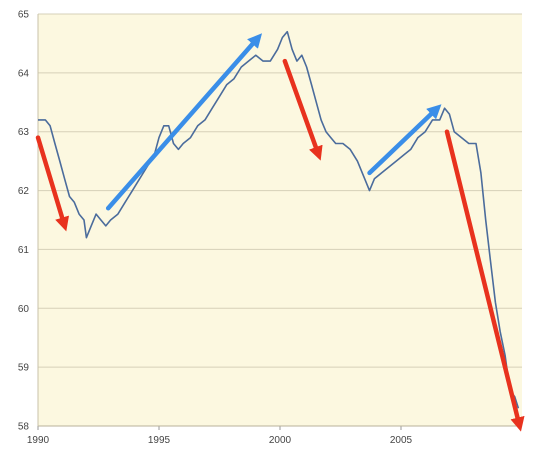 The height and width of the screenshot is (450, 540). Describe the element at coordinates (24, 250) in the screenshot. I see `y-tick-label: 61` at that location.